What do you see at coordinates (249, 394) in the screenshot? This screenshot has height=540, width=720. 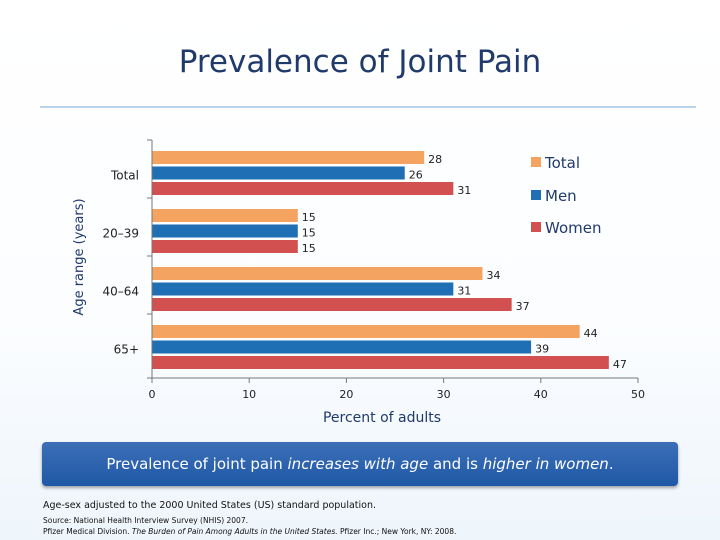 I see `x-tick-label-1: 10` at bounding box center [249, 394].